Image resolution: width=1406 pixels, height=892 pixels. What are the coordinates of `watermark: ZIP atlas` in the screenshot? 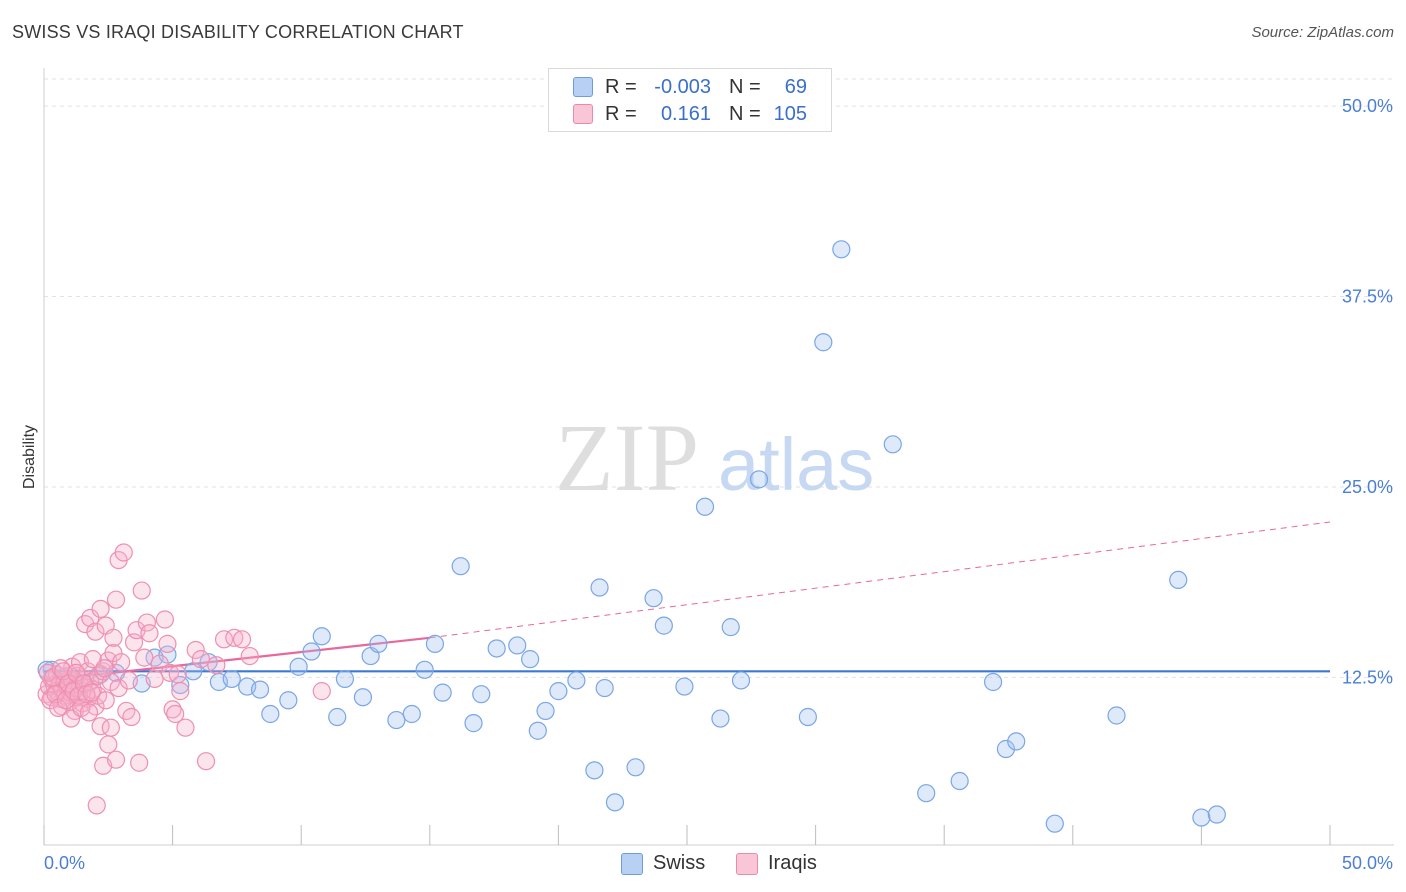 It's located at (714, 457).